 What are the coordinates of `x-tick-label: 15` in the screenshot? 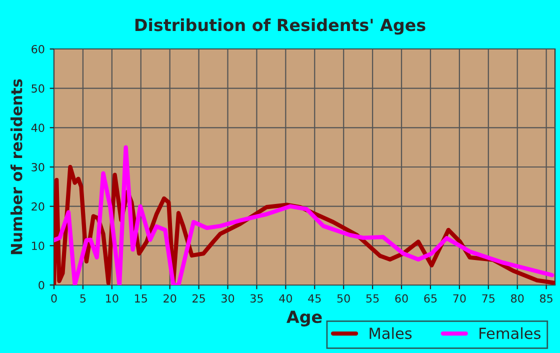 It's located at (141, 298).